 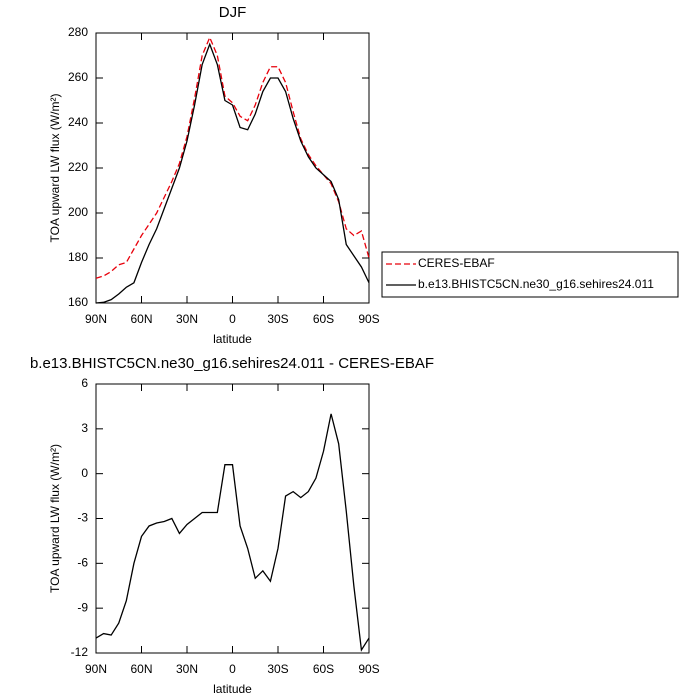 I want to click on y-tick-label: 240, so click(x=78, y=122).